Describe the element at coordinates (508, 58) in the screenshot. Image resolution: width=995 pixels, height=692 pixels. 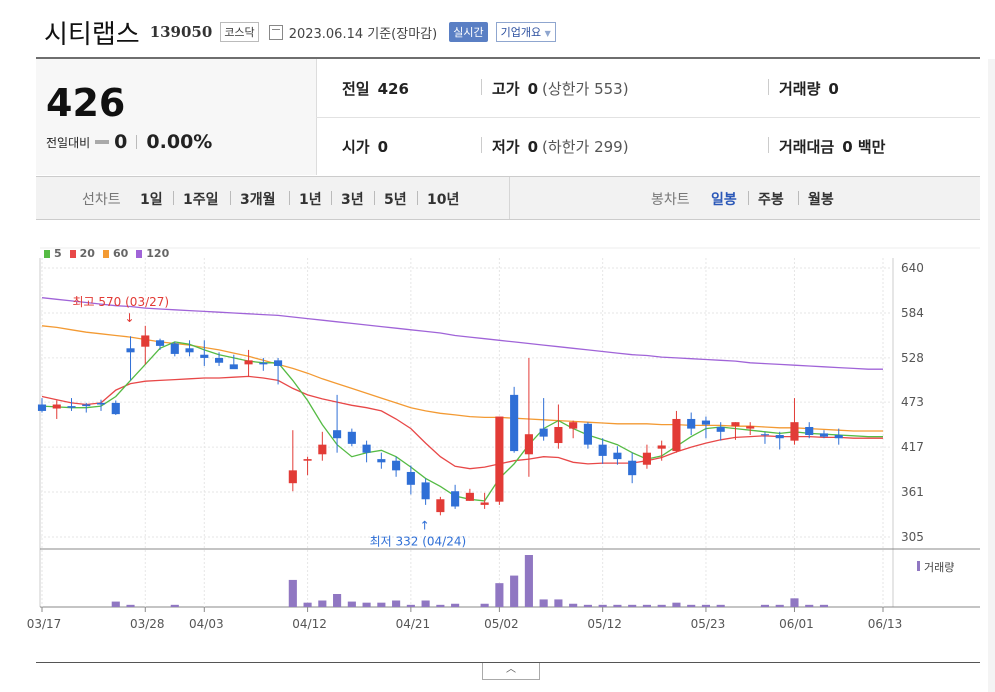
I see `top-divider` at that location.